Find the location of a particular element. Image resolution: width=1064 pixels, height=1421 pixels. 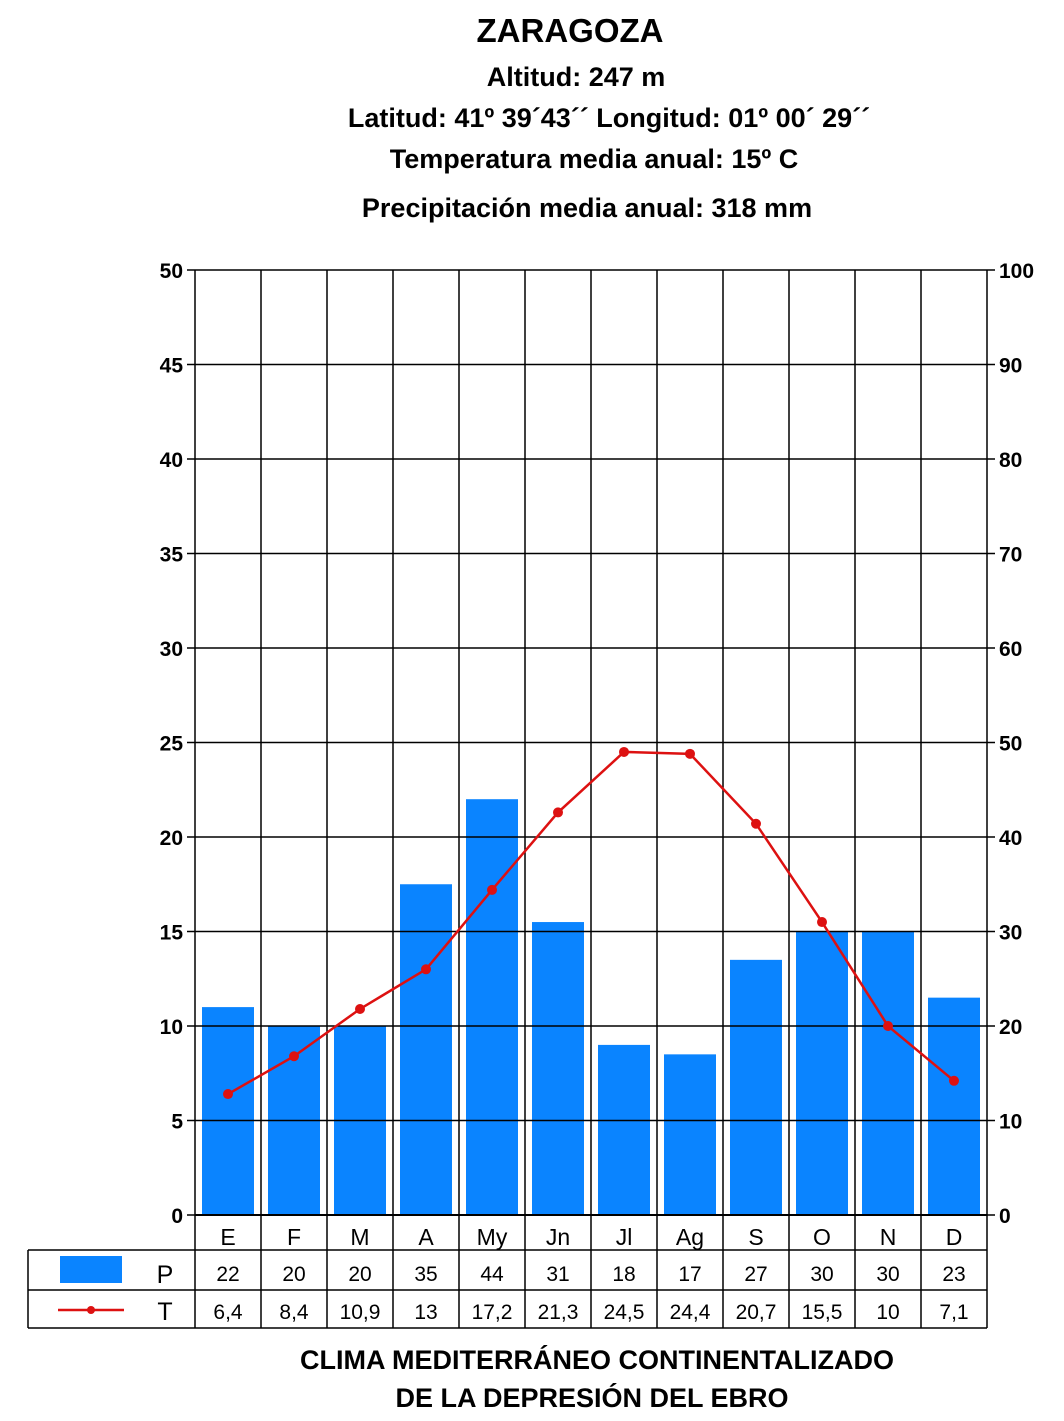

precipitation-bar-D is located at coordinates (954, 1106).